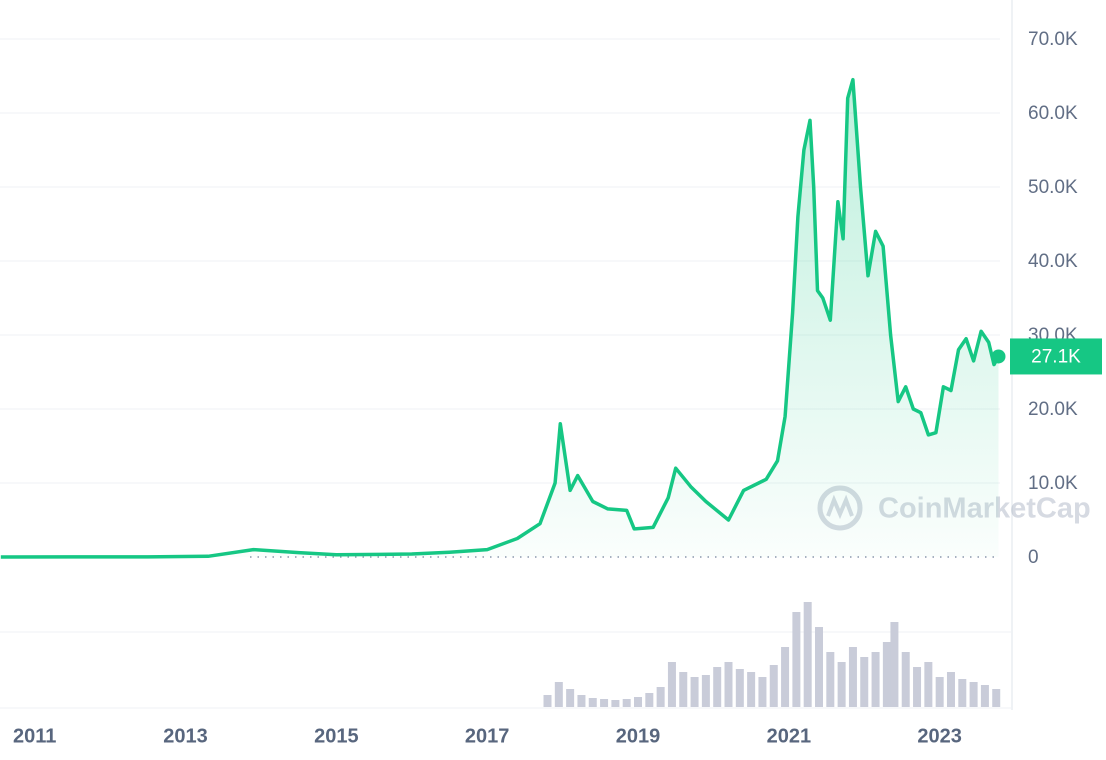 The width and height of the screenshot is (1106, 760). What do you see at coordinates (1053, 261) in the screenshot?
I see `y-tick-label: 40.0K` at bounding box center [1053, 261].